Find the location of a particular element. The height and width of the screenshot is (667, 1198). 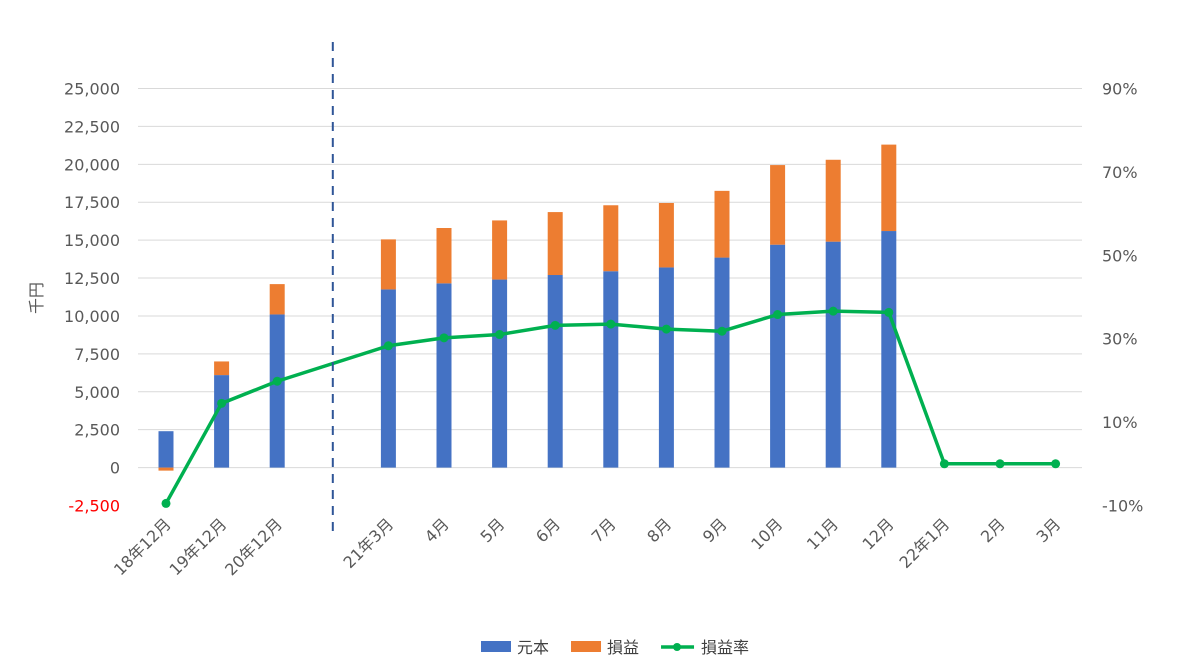

legend: 元本 損益 損益率 is located at coordinates (615, 647).